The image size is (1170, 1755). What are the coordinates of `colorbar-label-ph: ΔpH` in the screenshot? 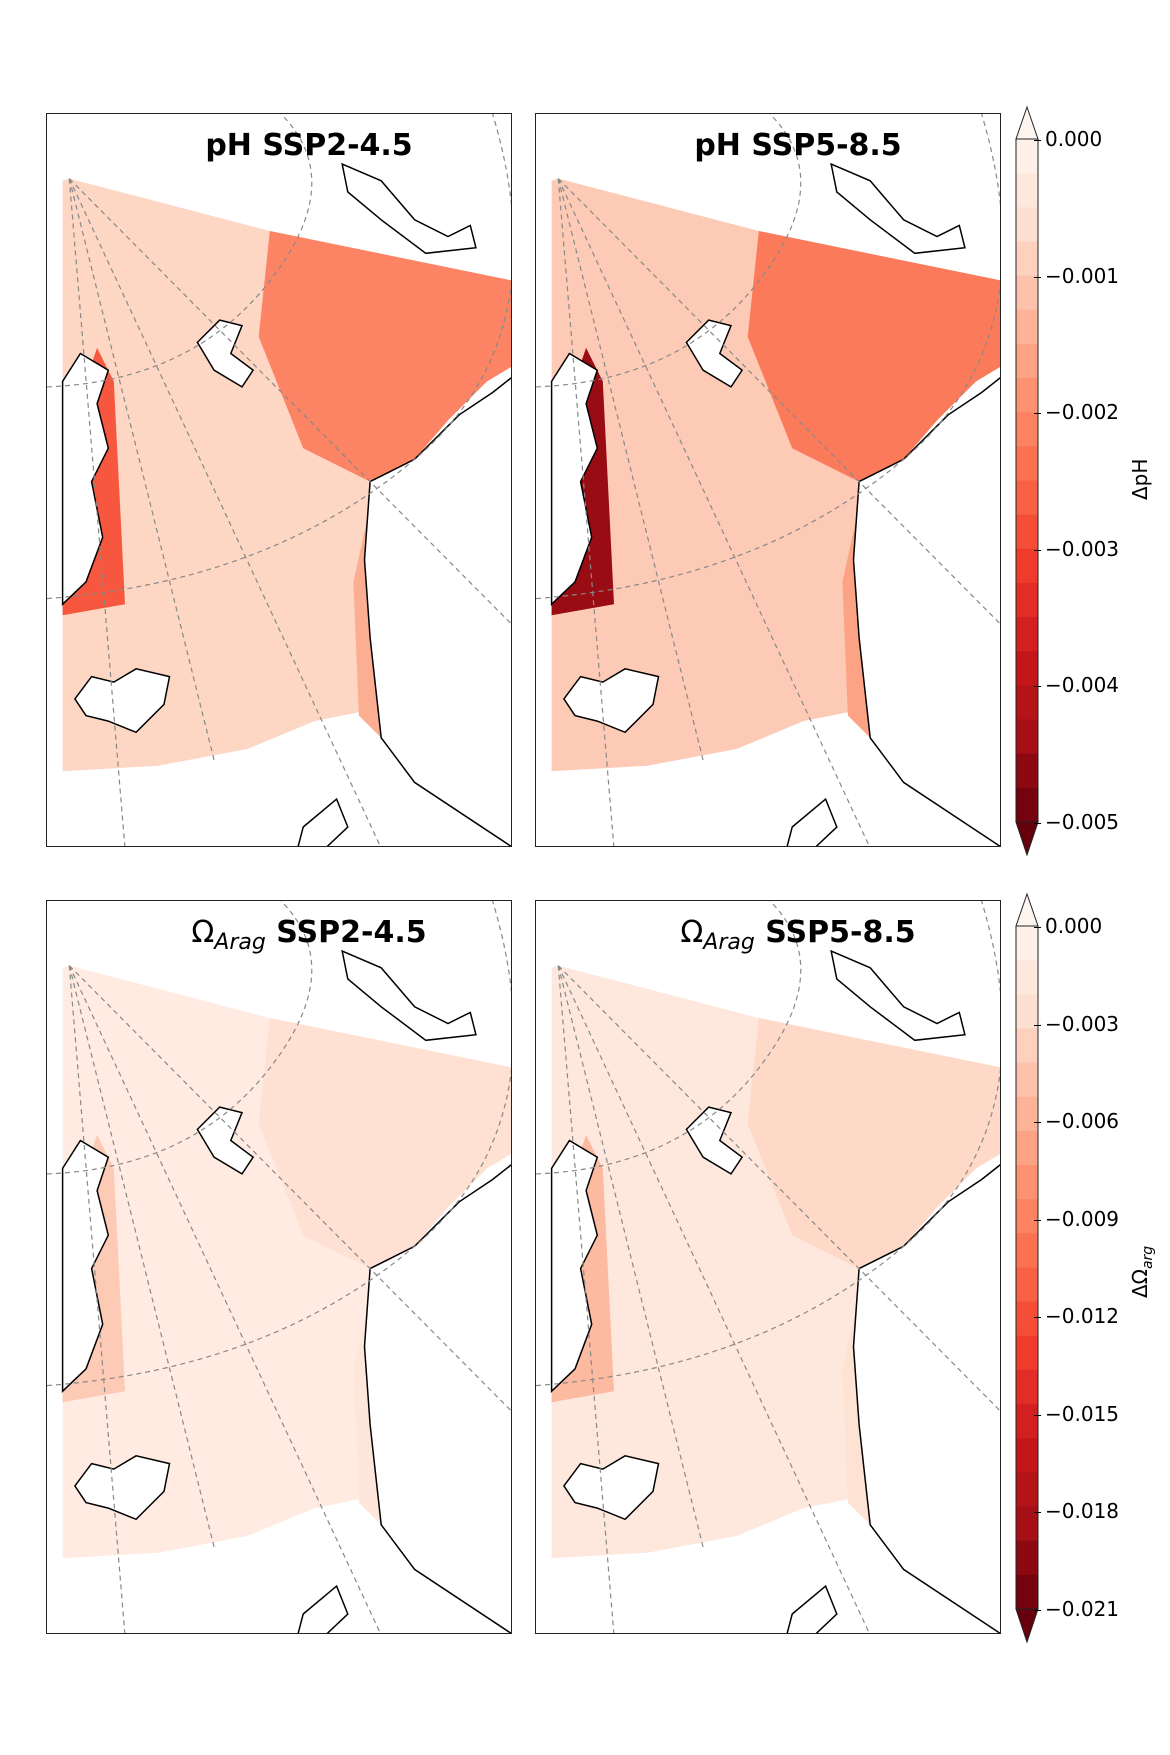 It's located at (1140, 479).